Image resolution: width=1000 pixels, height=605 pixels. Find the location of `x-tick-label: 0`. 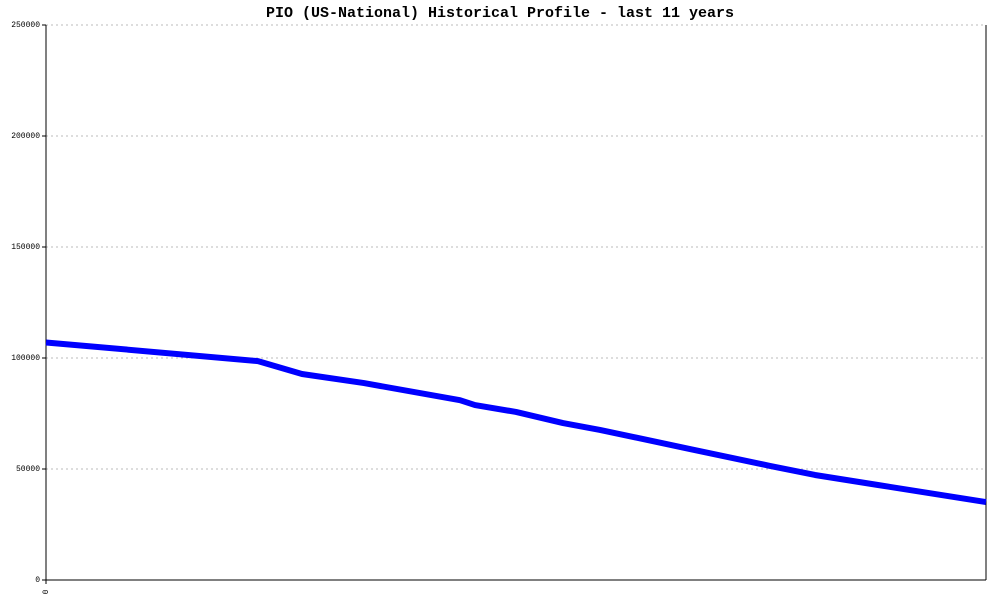

x-tick-label: 0 is located at coordinates (46, 591).